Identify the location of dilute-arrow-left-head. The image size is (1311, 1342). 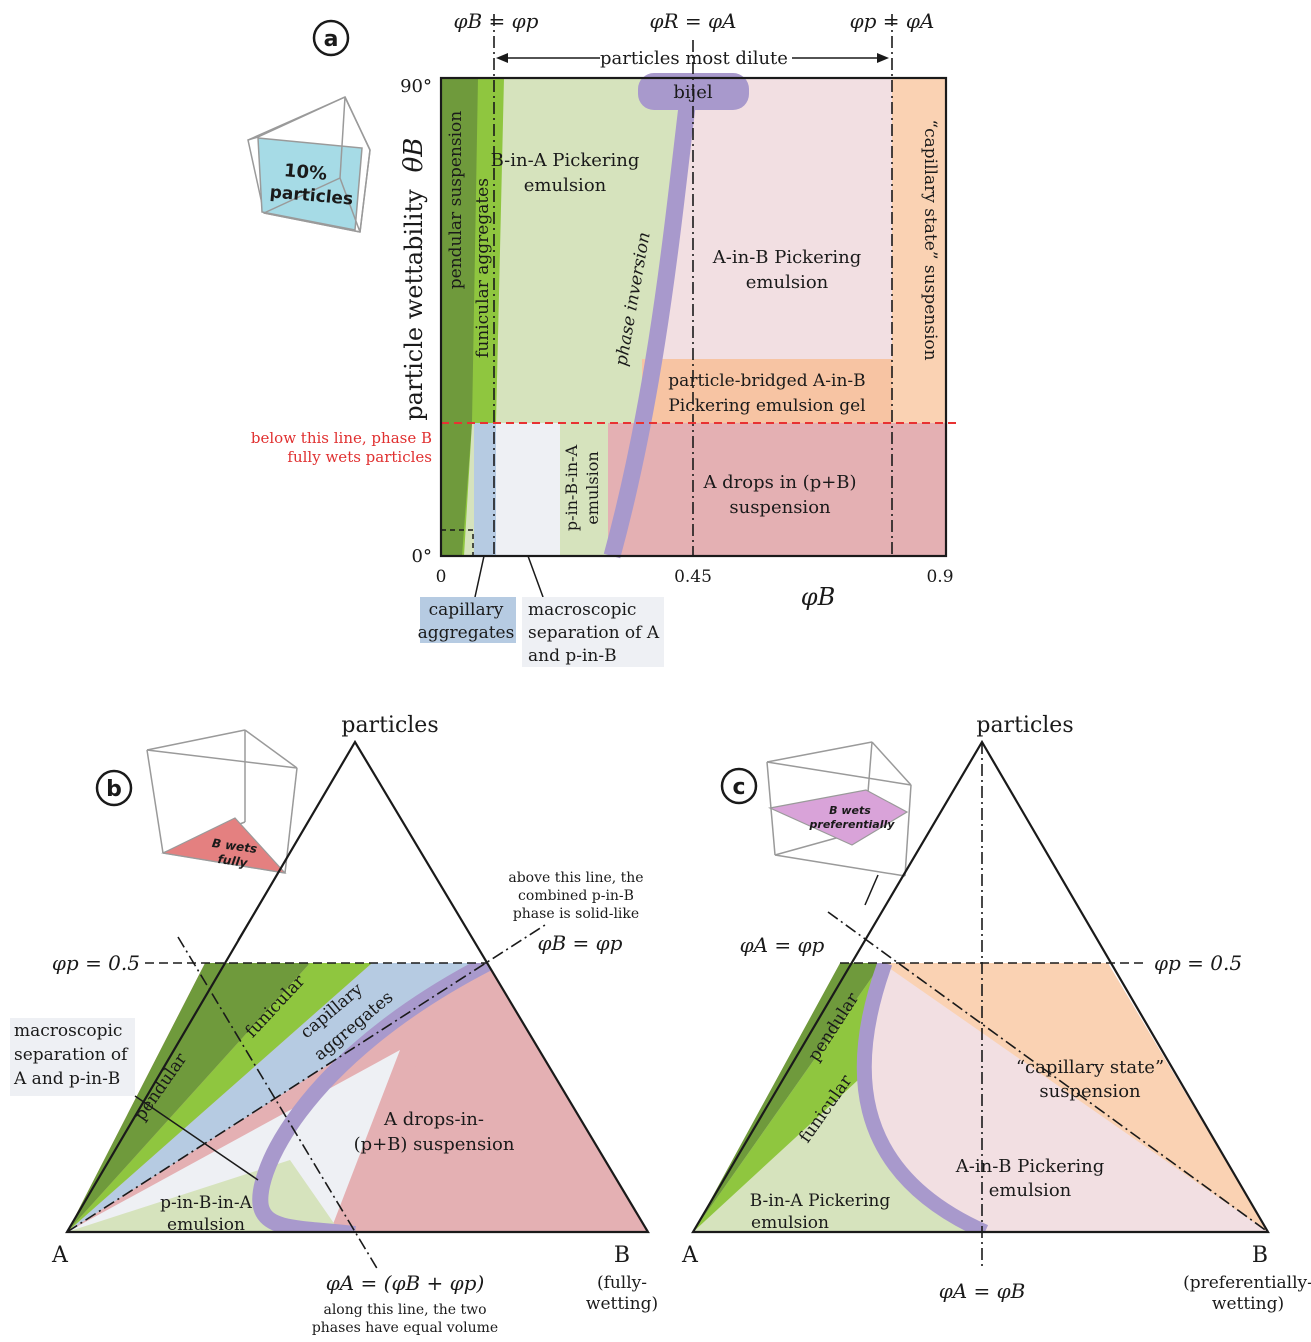
(502, 58).